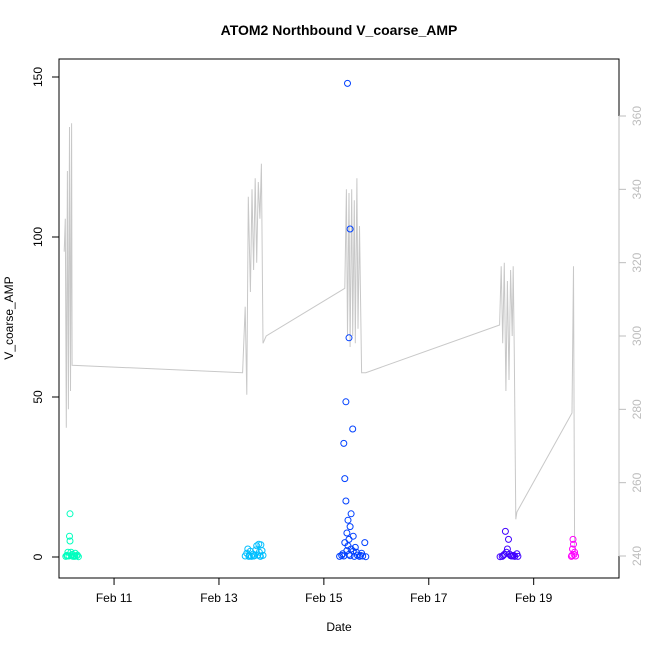  What do you see at coordinates (339, 627) in the screenshot?
I see `x-axis-label: Date` at bounding box center [339, 627].